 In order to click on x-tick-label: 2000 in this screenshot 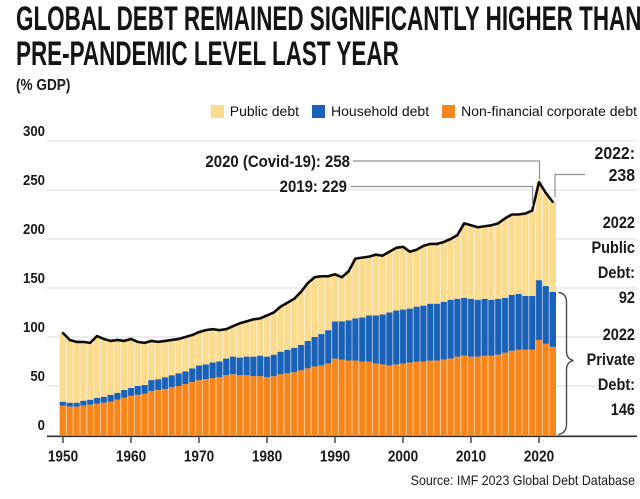, I will do `click(403, 457)`.